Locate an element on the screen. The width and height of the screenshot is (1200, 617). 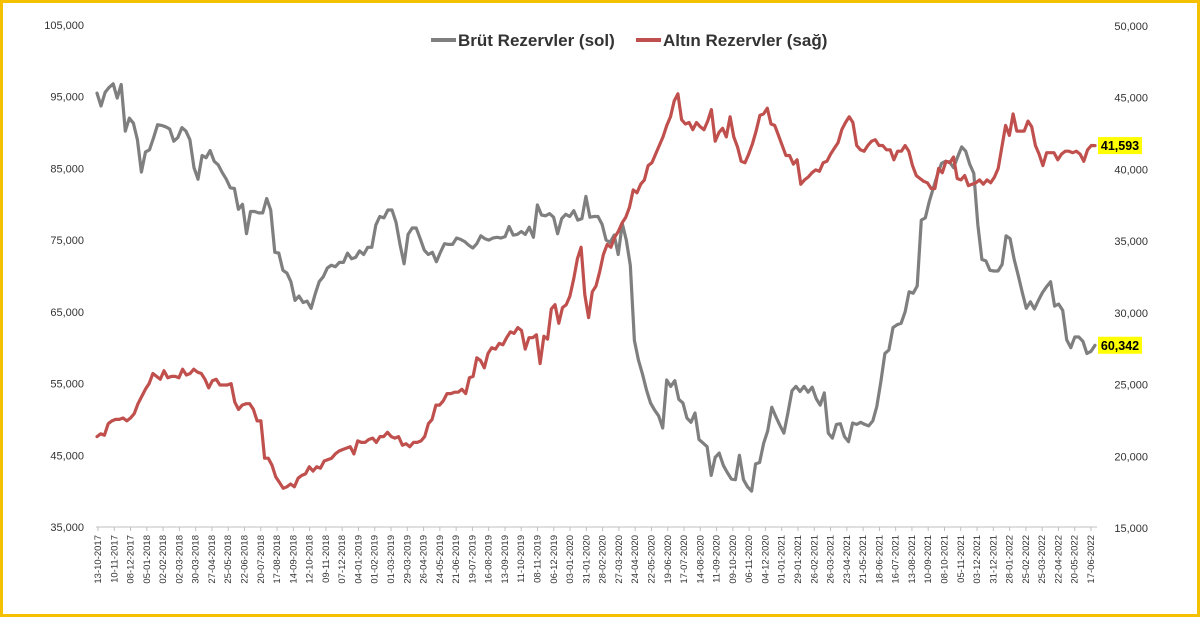
x-axis-tick-label: 21-06-2019 is located at coordinates (456, 559).